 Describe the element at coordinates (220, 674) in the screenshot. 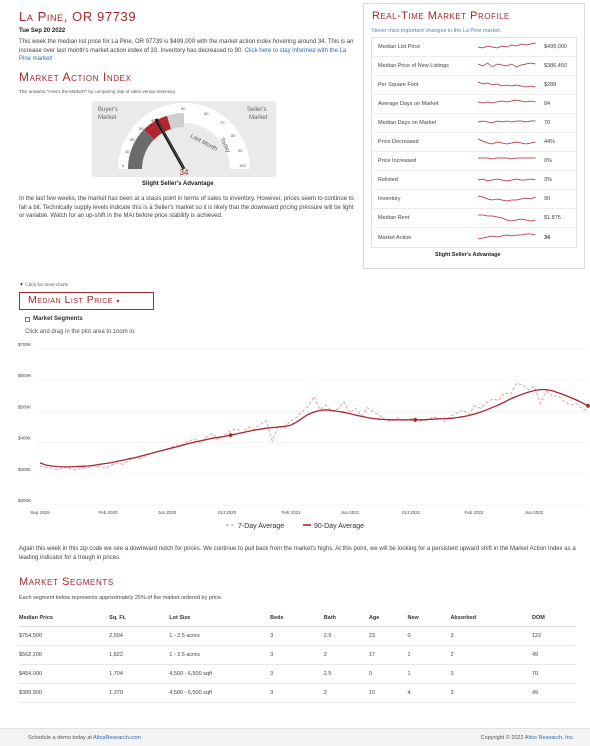

I see `table-cell: 4,500 - 6,500 sqft` at that location.